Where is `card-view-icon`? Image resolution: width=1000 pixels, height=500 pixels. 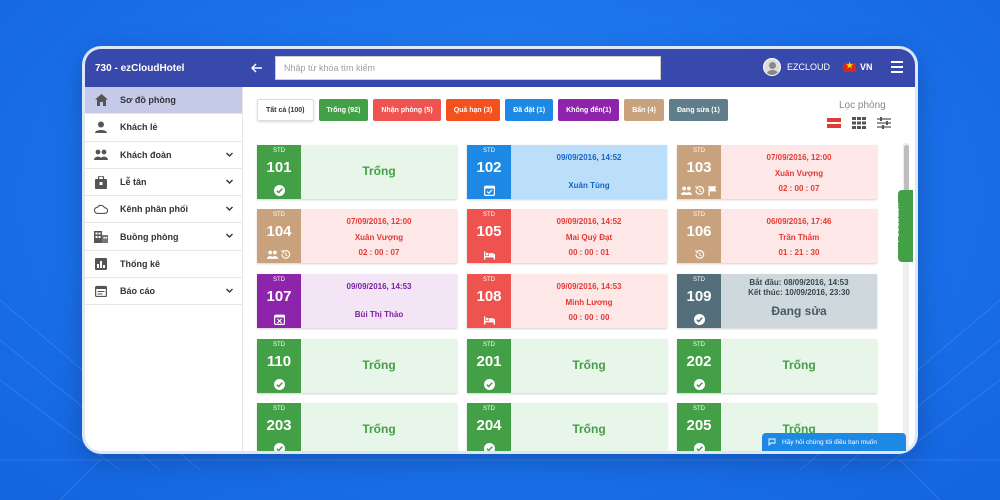
card-view-icon is located at coordinates (834, 123).